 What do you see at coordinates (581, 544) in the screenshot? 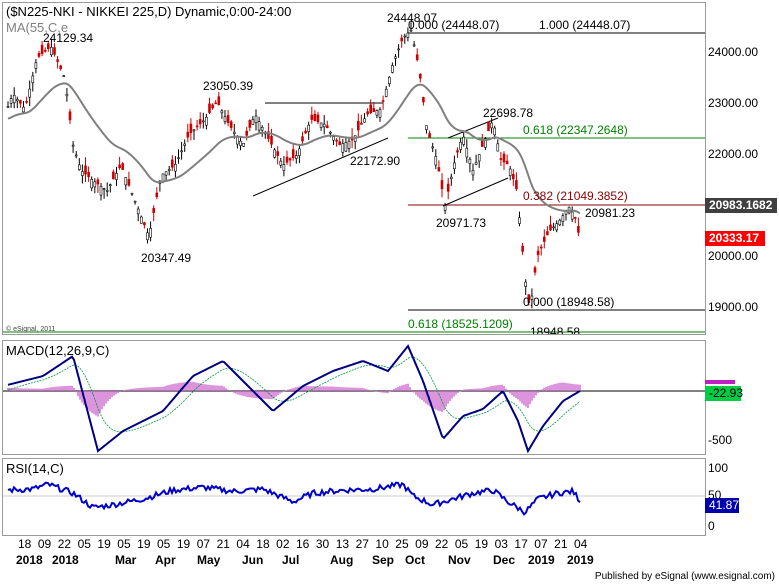
I see `date-tick: 04` at bounding box center [581, 544].